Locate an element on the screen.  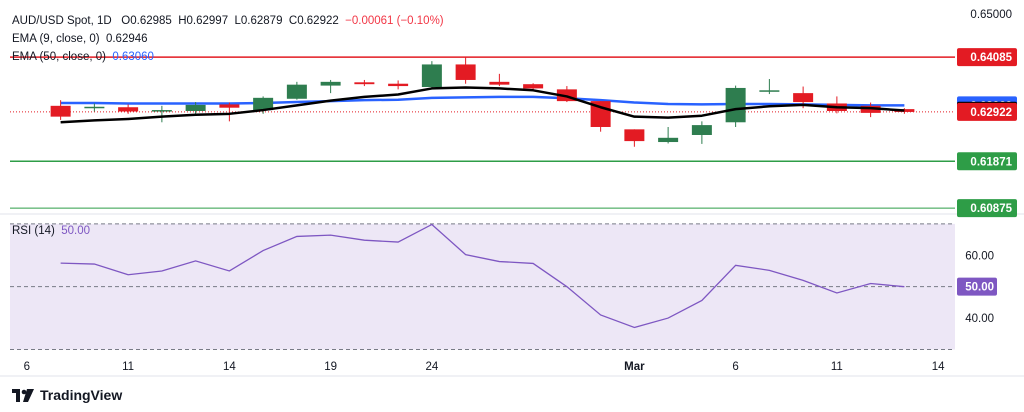
support-2-label-text: 0.60875 is located at coordinates (991, 209).